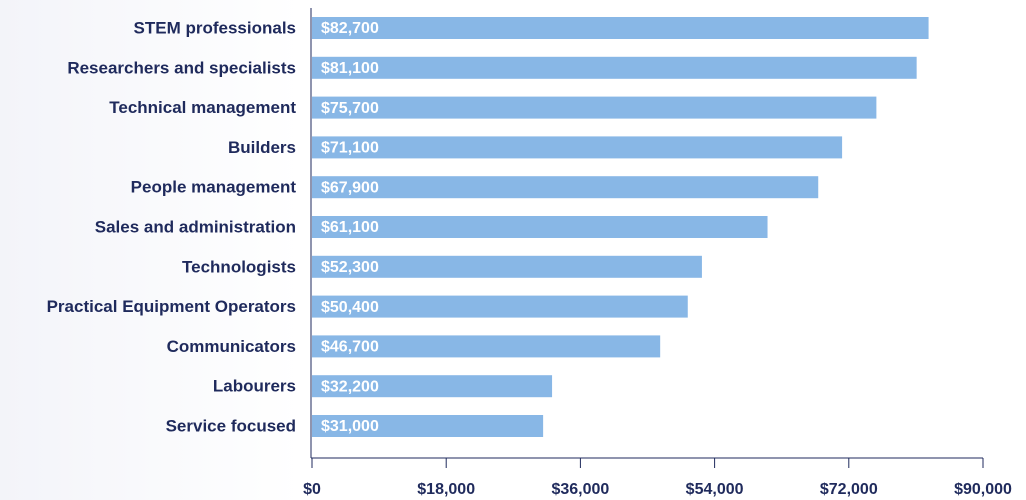 The width and height of the screenshot is (1026, 500). I want to click on y-tick-label: Builders, so click(262, 147).